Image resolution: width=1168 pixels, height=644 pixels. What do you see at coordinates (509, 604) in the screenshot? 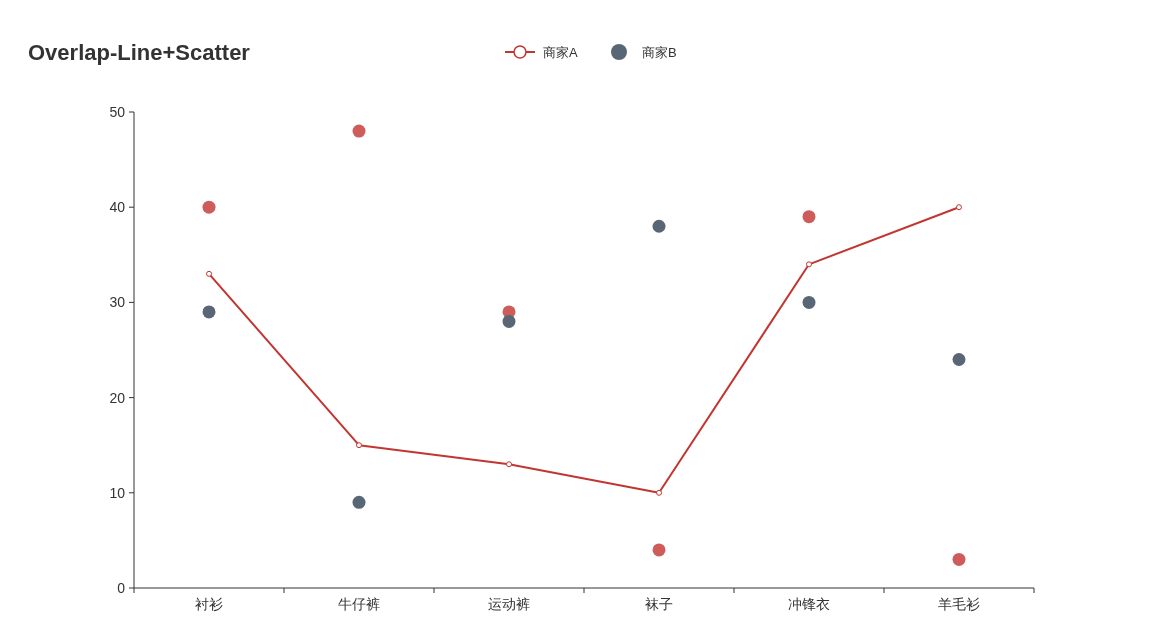
I see `x-tick-label: 运动裤` at bounding box center [509, 604].